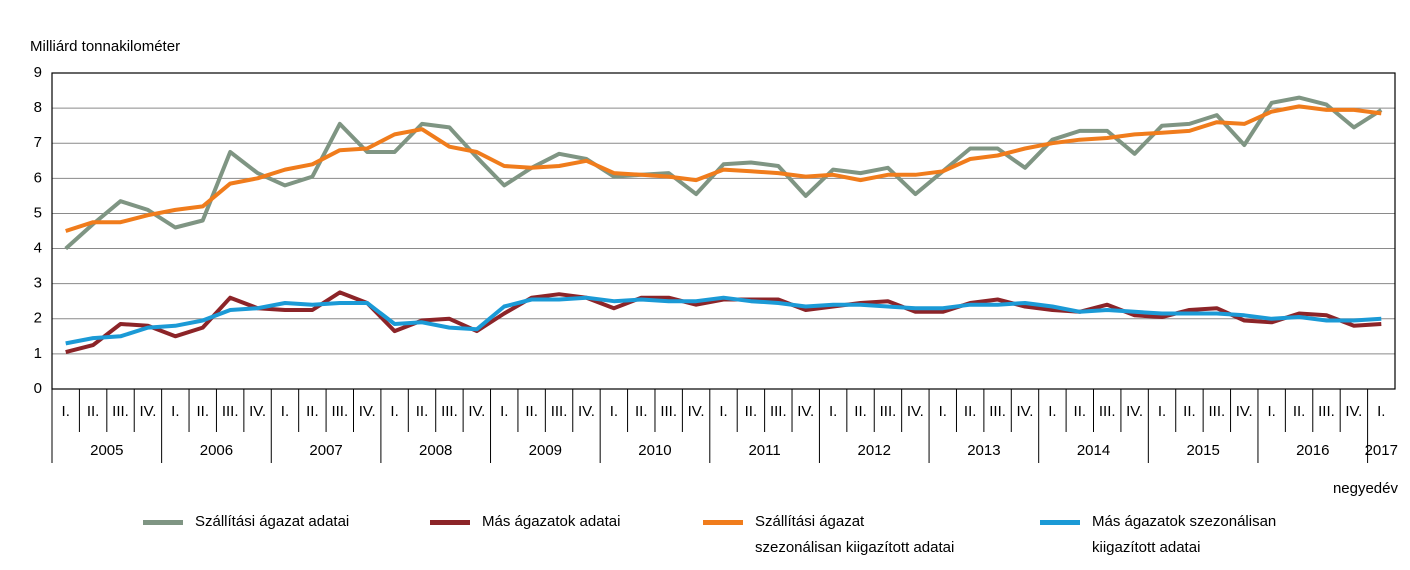  I want to click on year-label: 2014, so click(1093, 450).